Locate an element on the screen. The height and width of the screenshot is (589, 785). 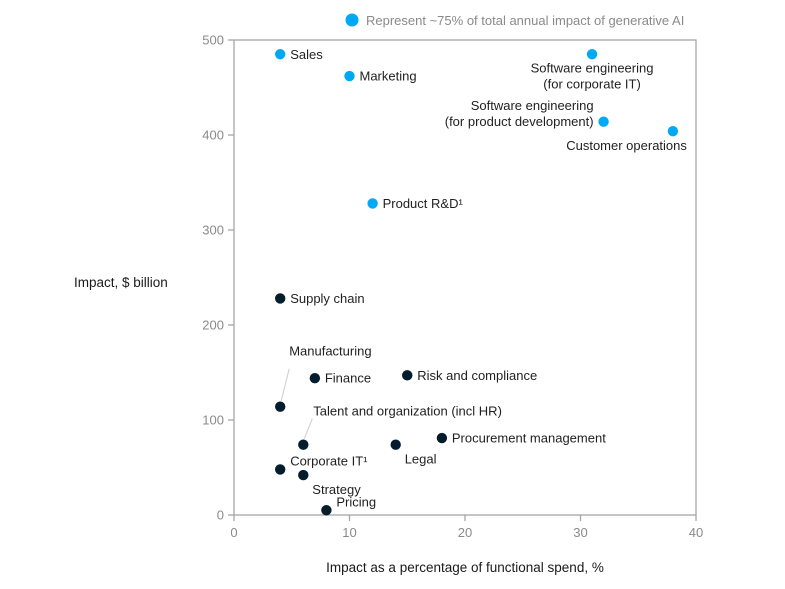
leader-line-manufacturing is located at coordinates (285, 384).